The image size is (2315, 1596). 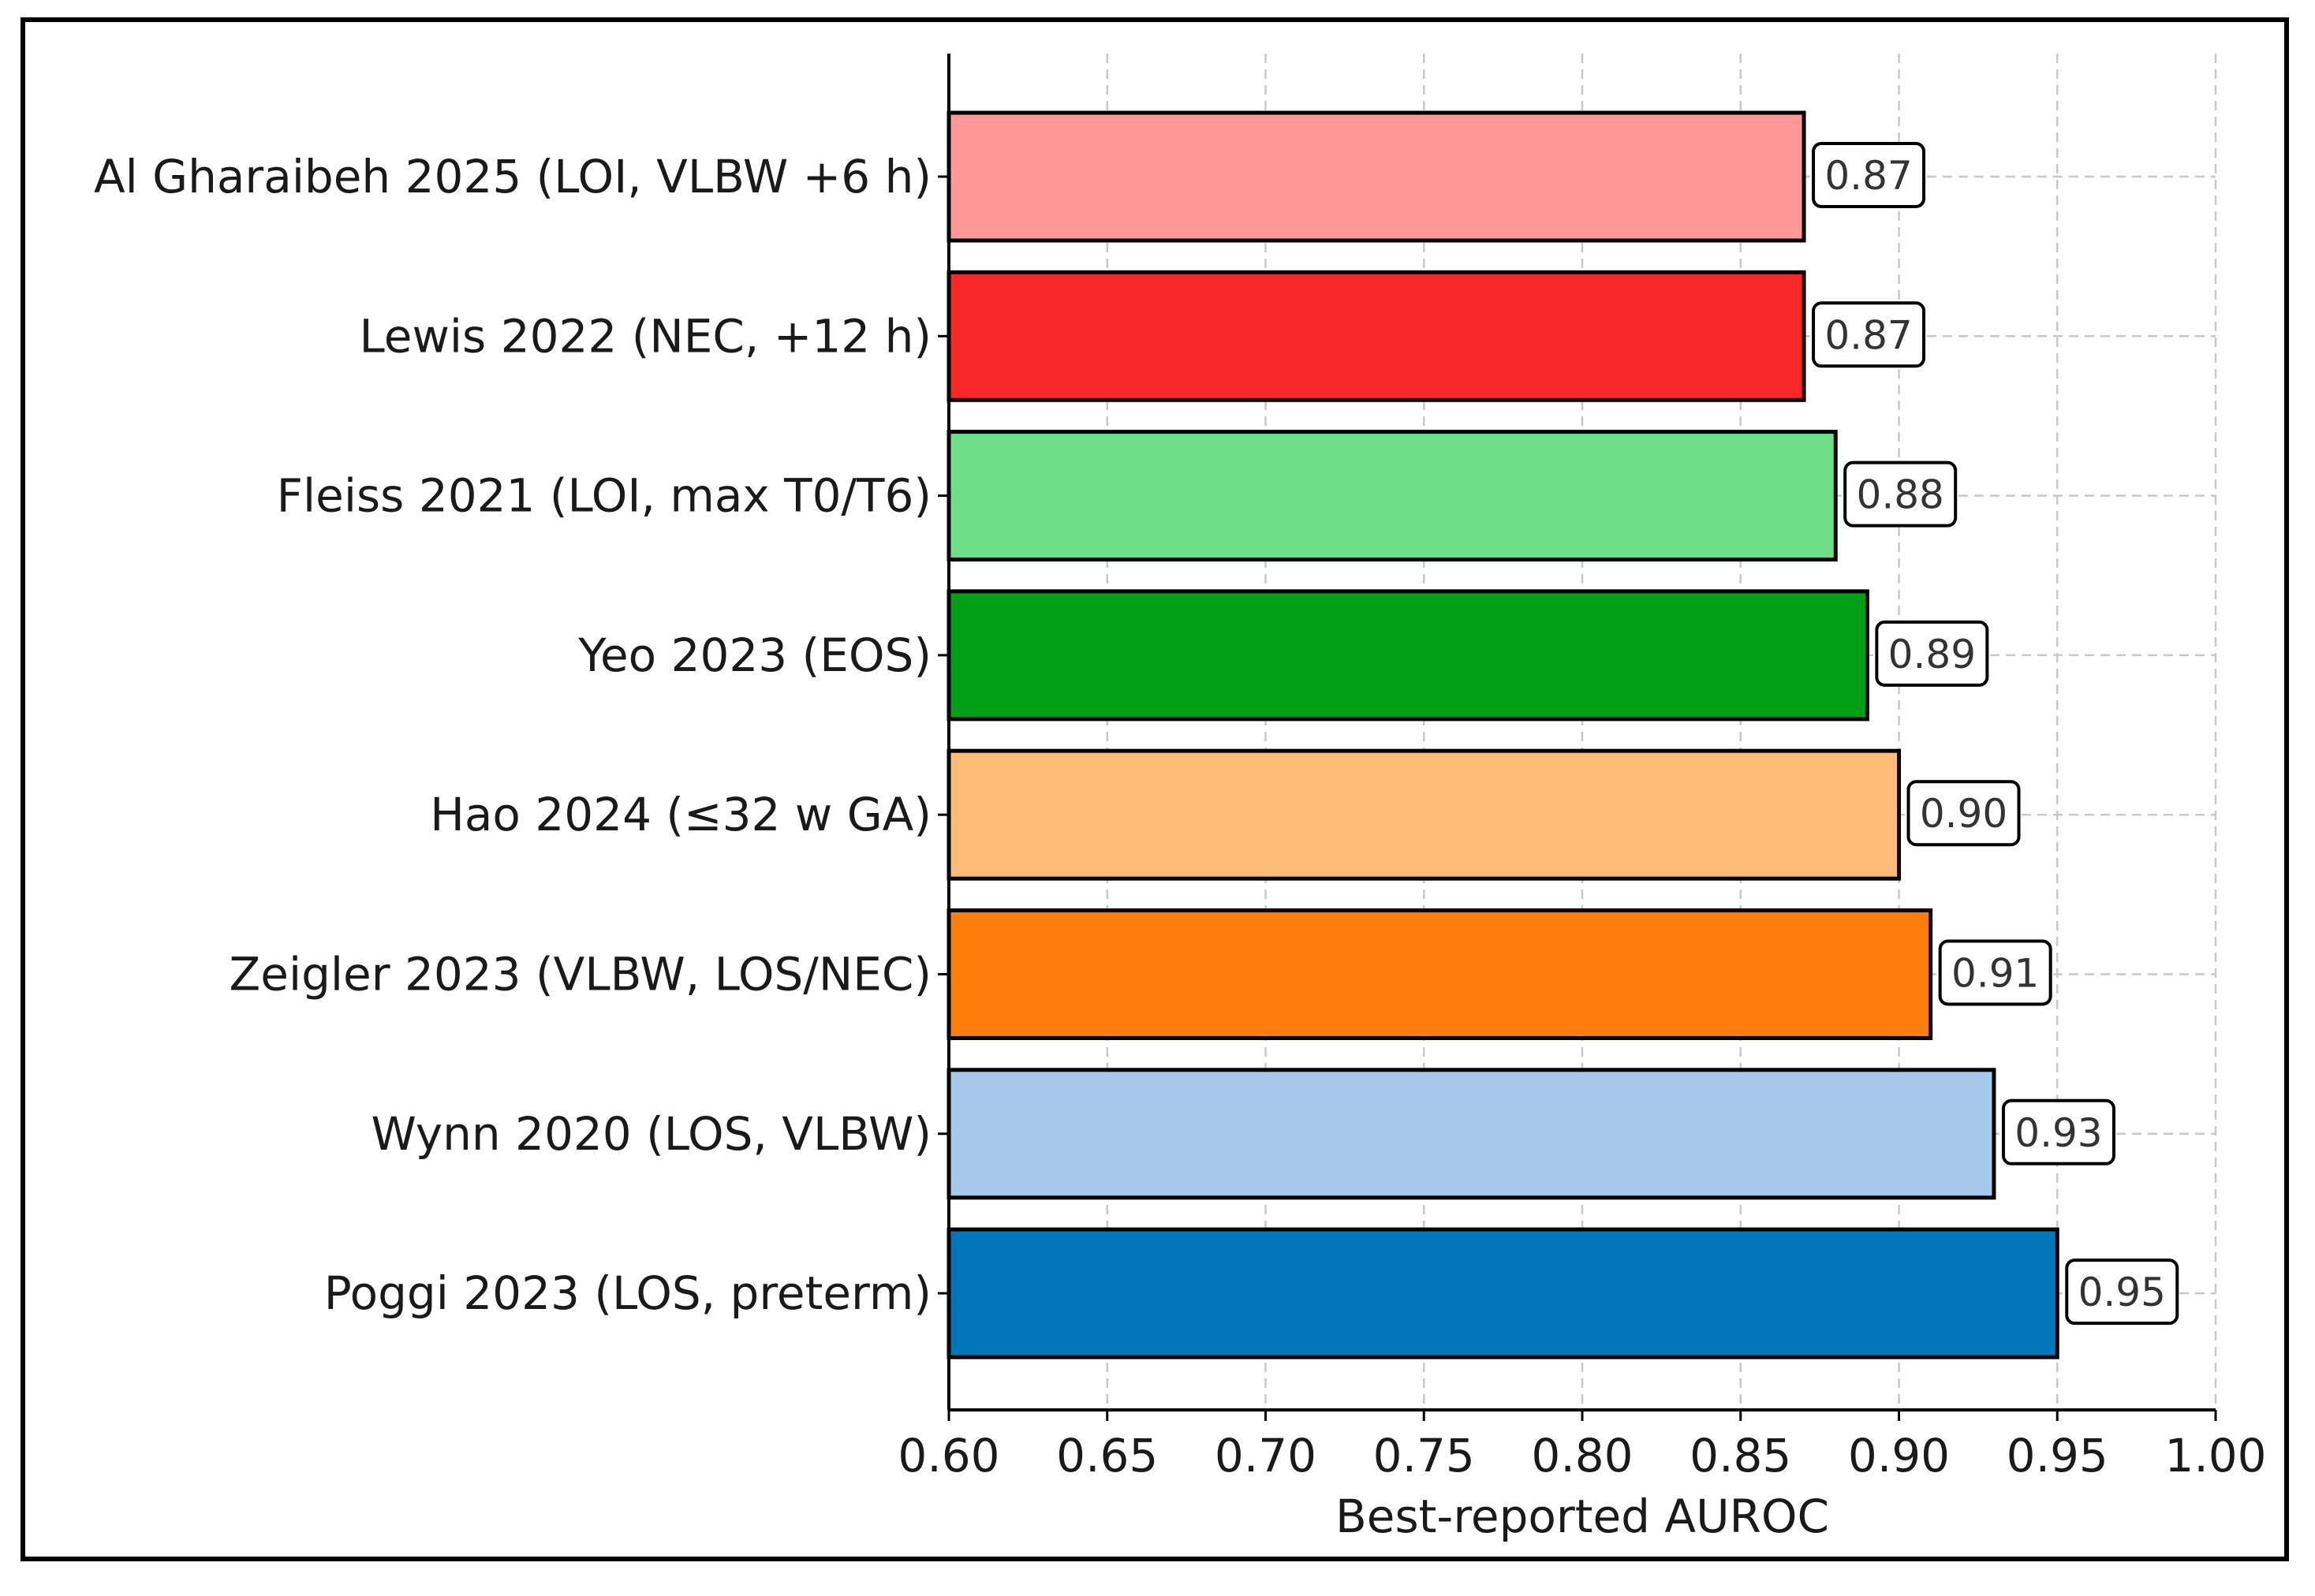 What do you see at coordinates (581, 974) in the screenshot?
I see `category-label: Zeigler 2023 (VLBW, LOS/NEC)` at bounding box center [581, 974].